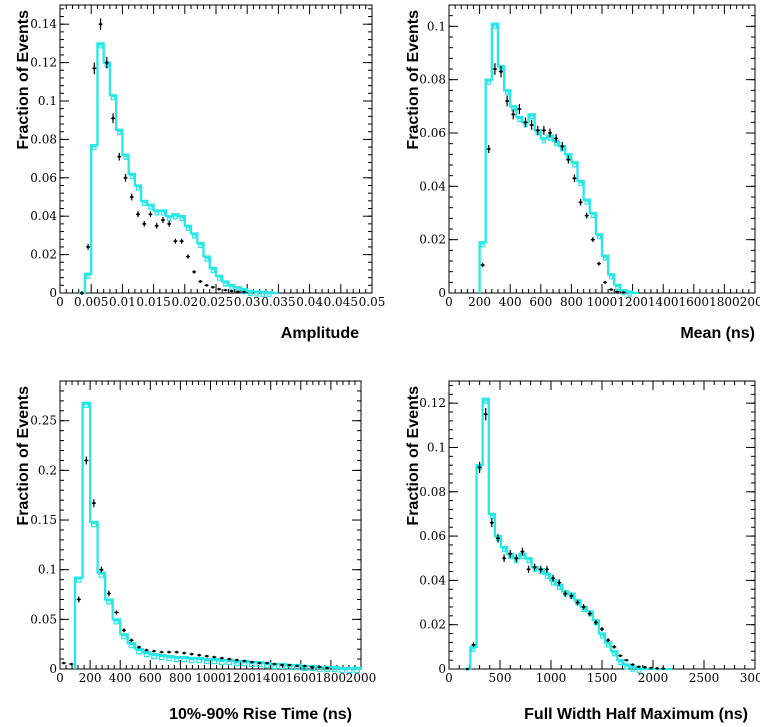  What do you see at coordinates (184, 302) in the screenshot?
I see `x-tick-label: 0.02` at bounding box center [184, 302].